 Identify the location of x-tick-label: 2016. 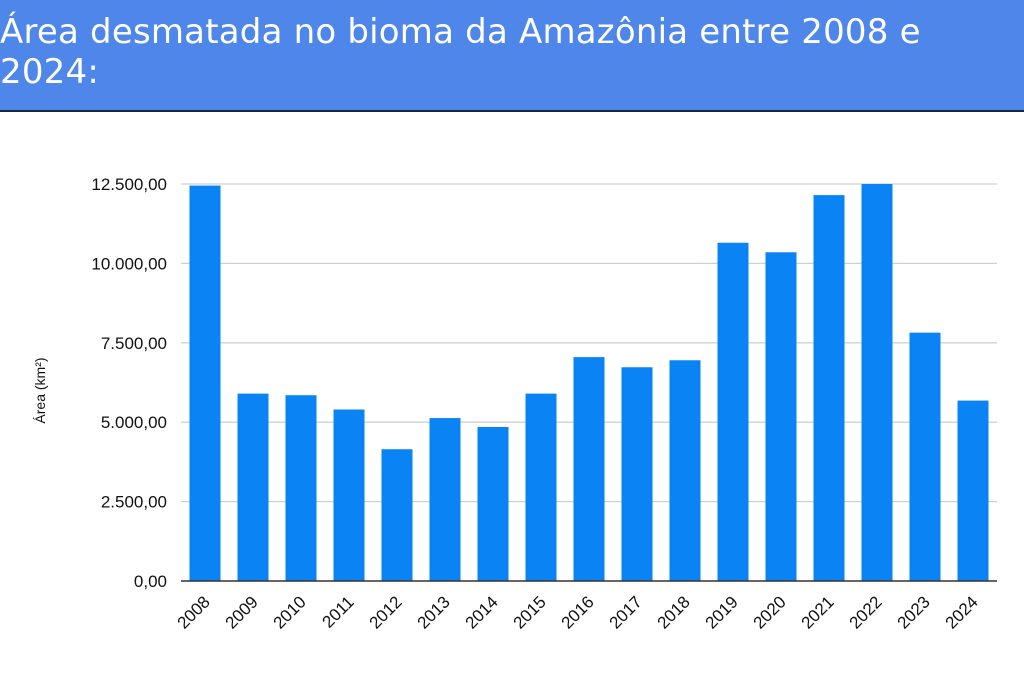
(578, 612).